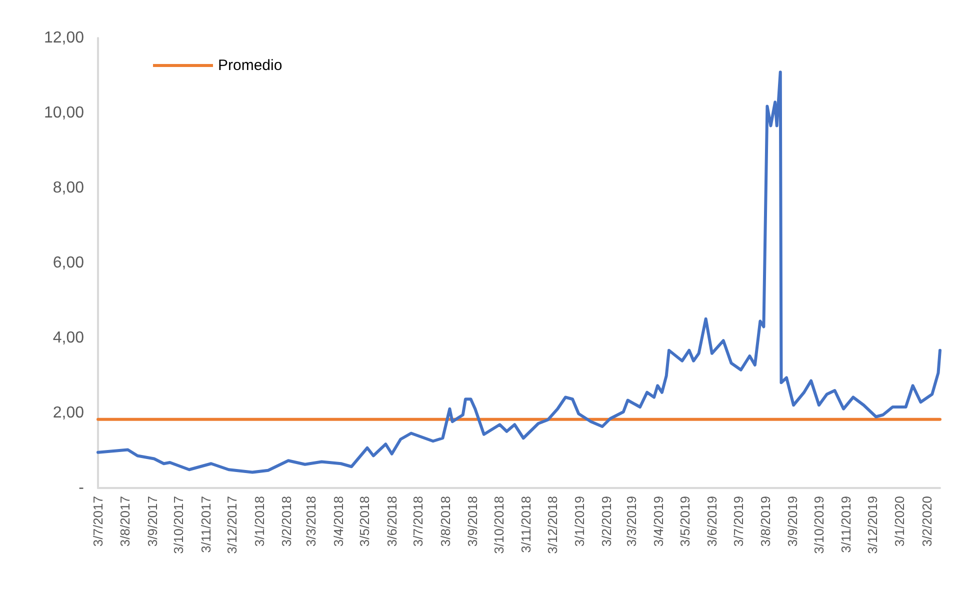  What do you see at coordinates (286, 521) in the screenshot?
I see `x-tick-label: 3/2/2018` at bounding box center [286, 521].